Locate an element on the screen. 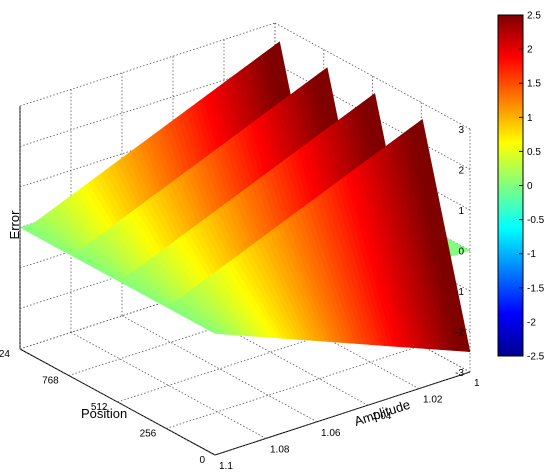 The height and width of the screenshot is (472, 550). z-tick-label: -1 is located at coordinates (459, 292).